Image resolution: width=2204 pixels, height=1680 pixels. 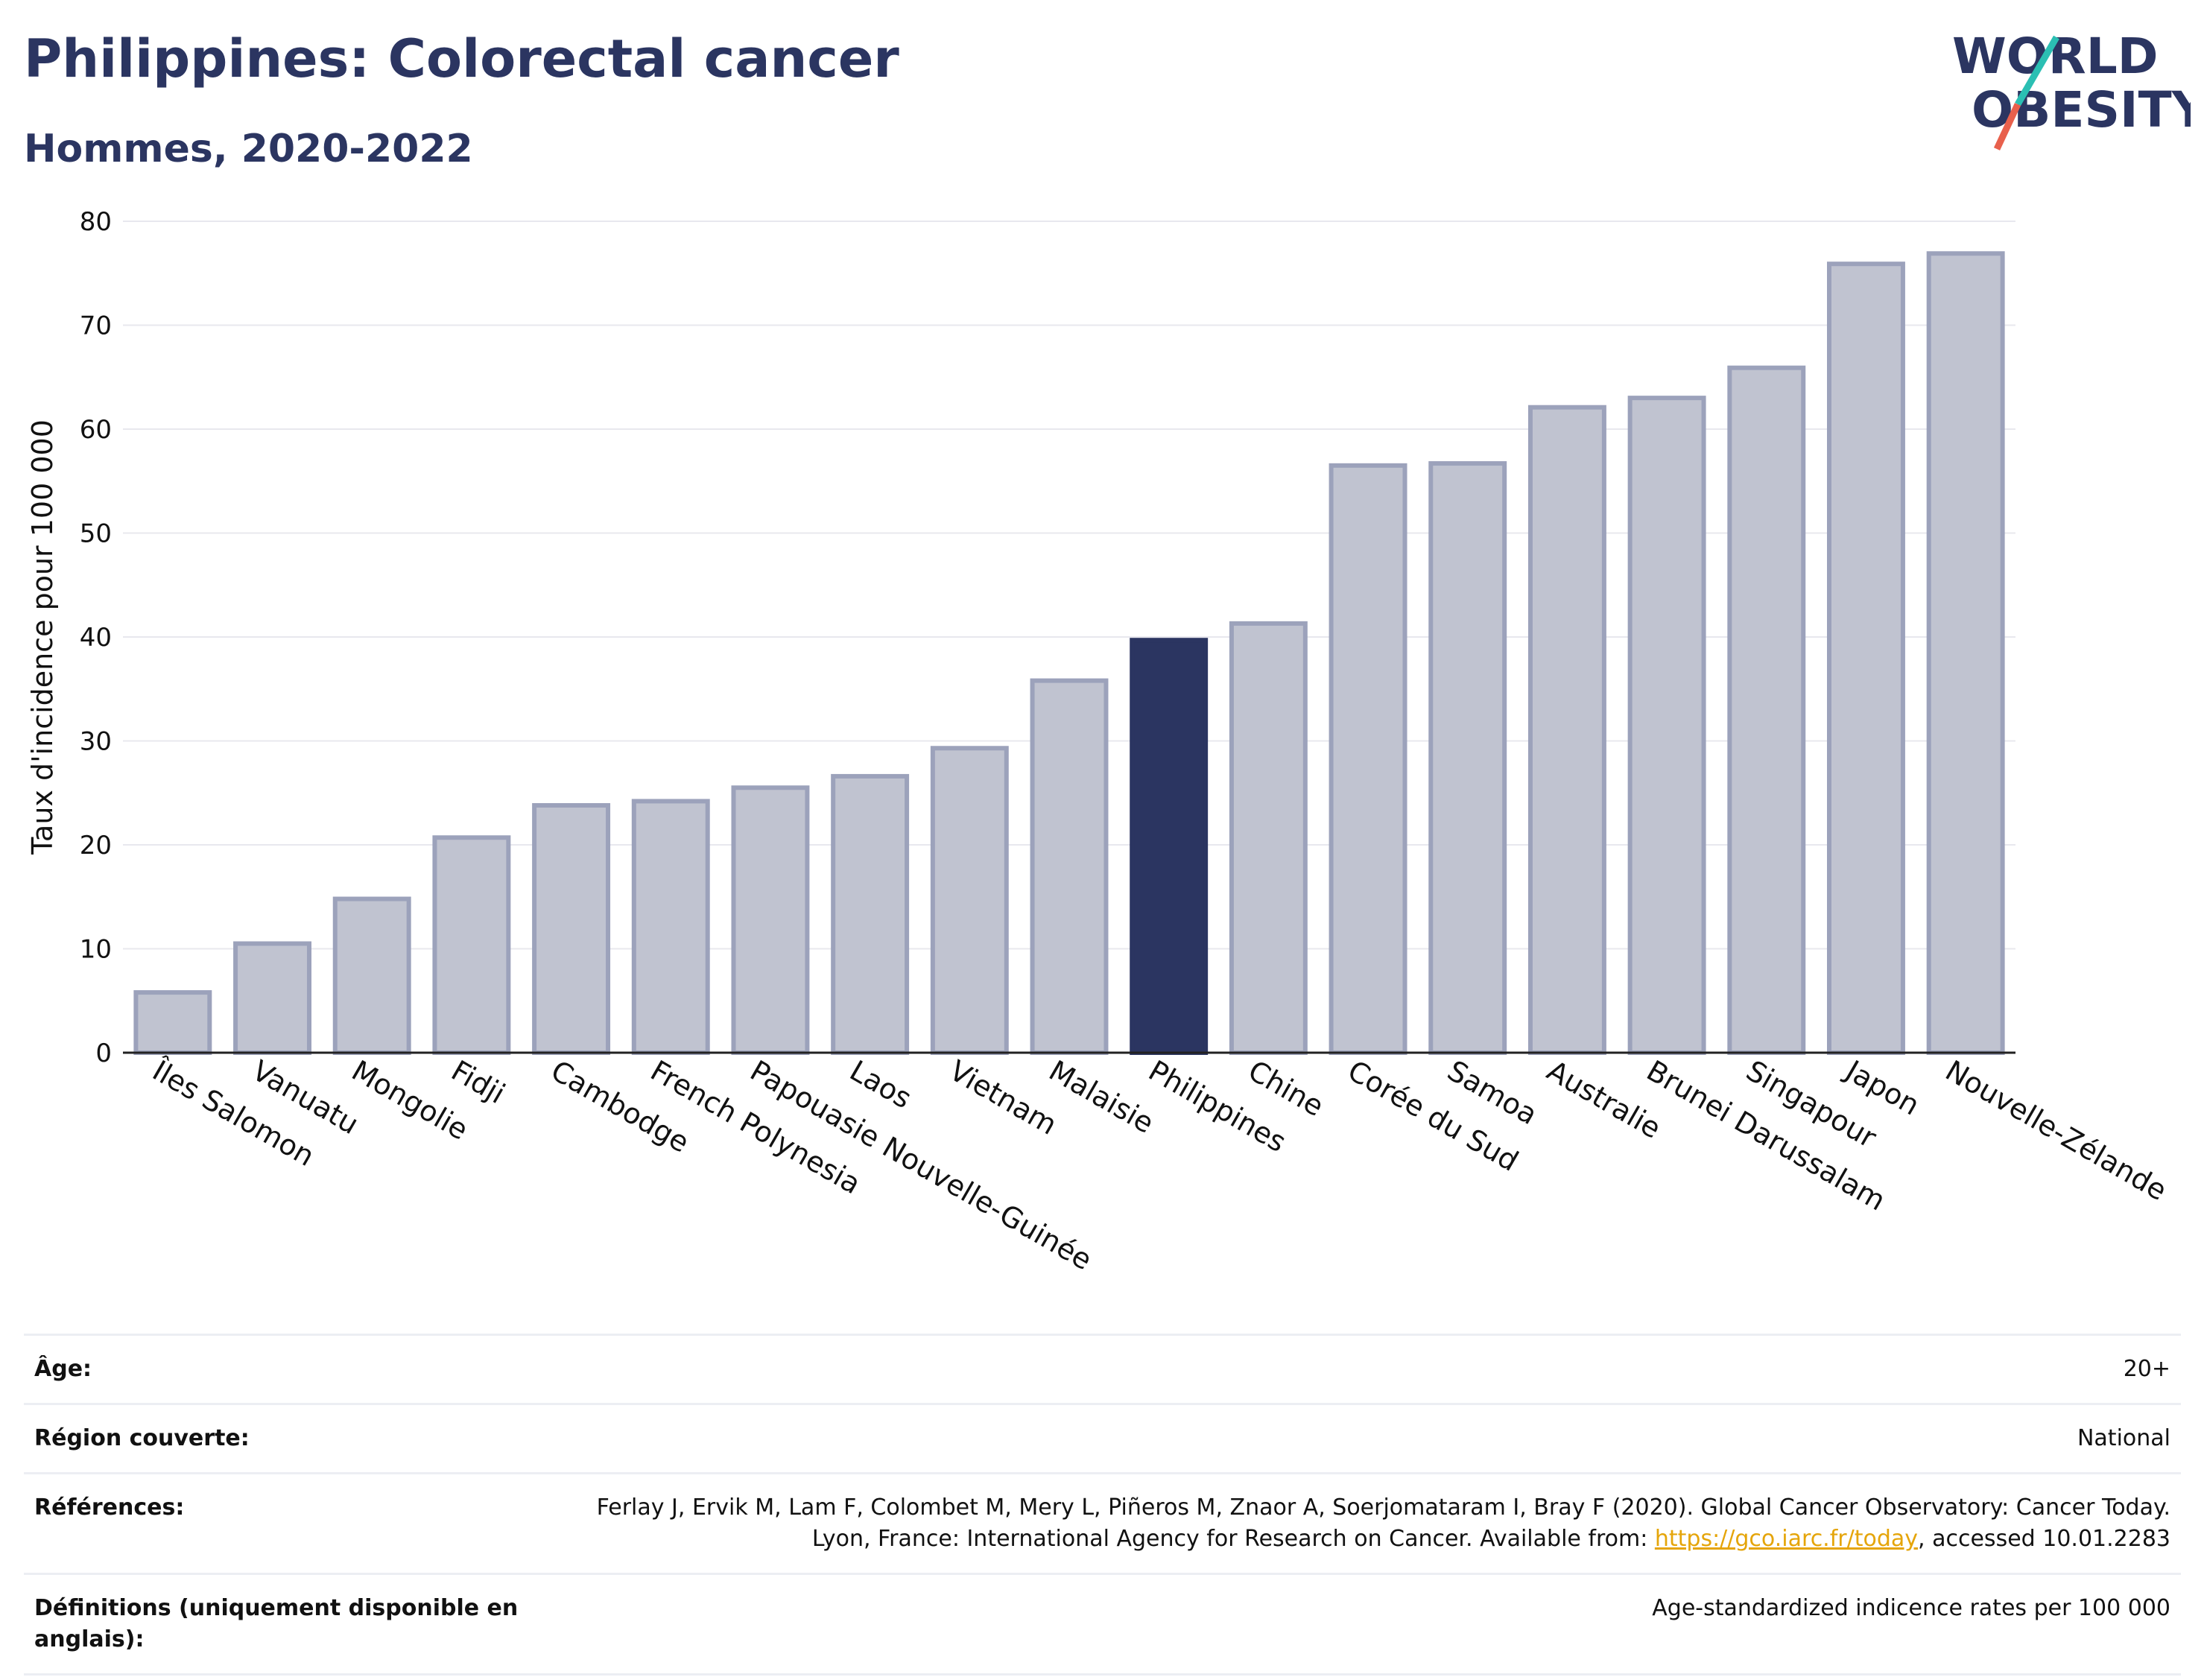 What do you see at coordinates (880, 1084) in the screenshot?
I see `x-tick-label: Laos` at bounding box center [880, 1084].